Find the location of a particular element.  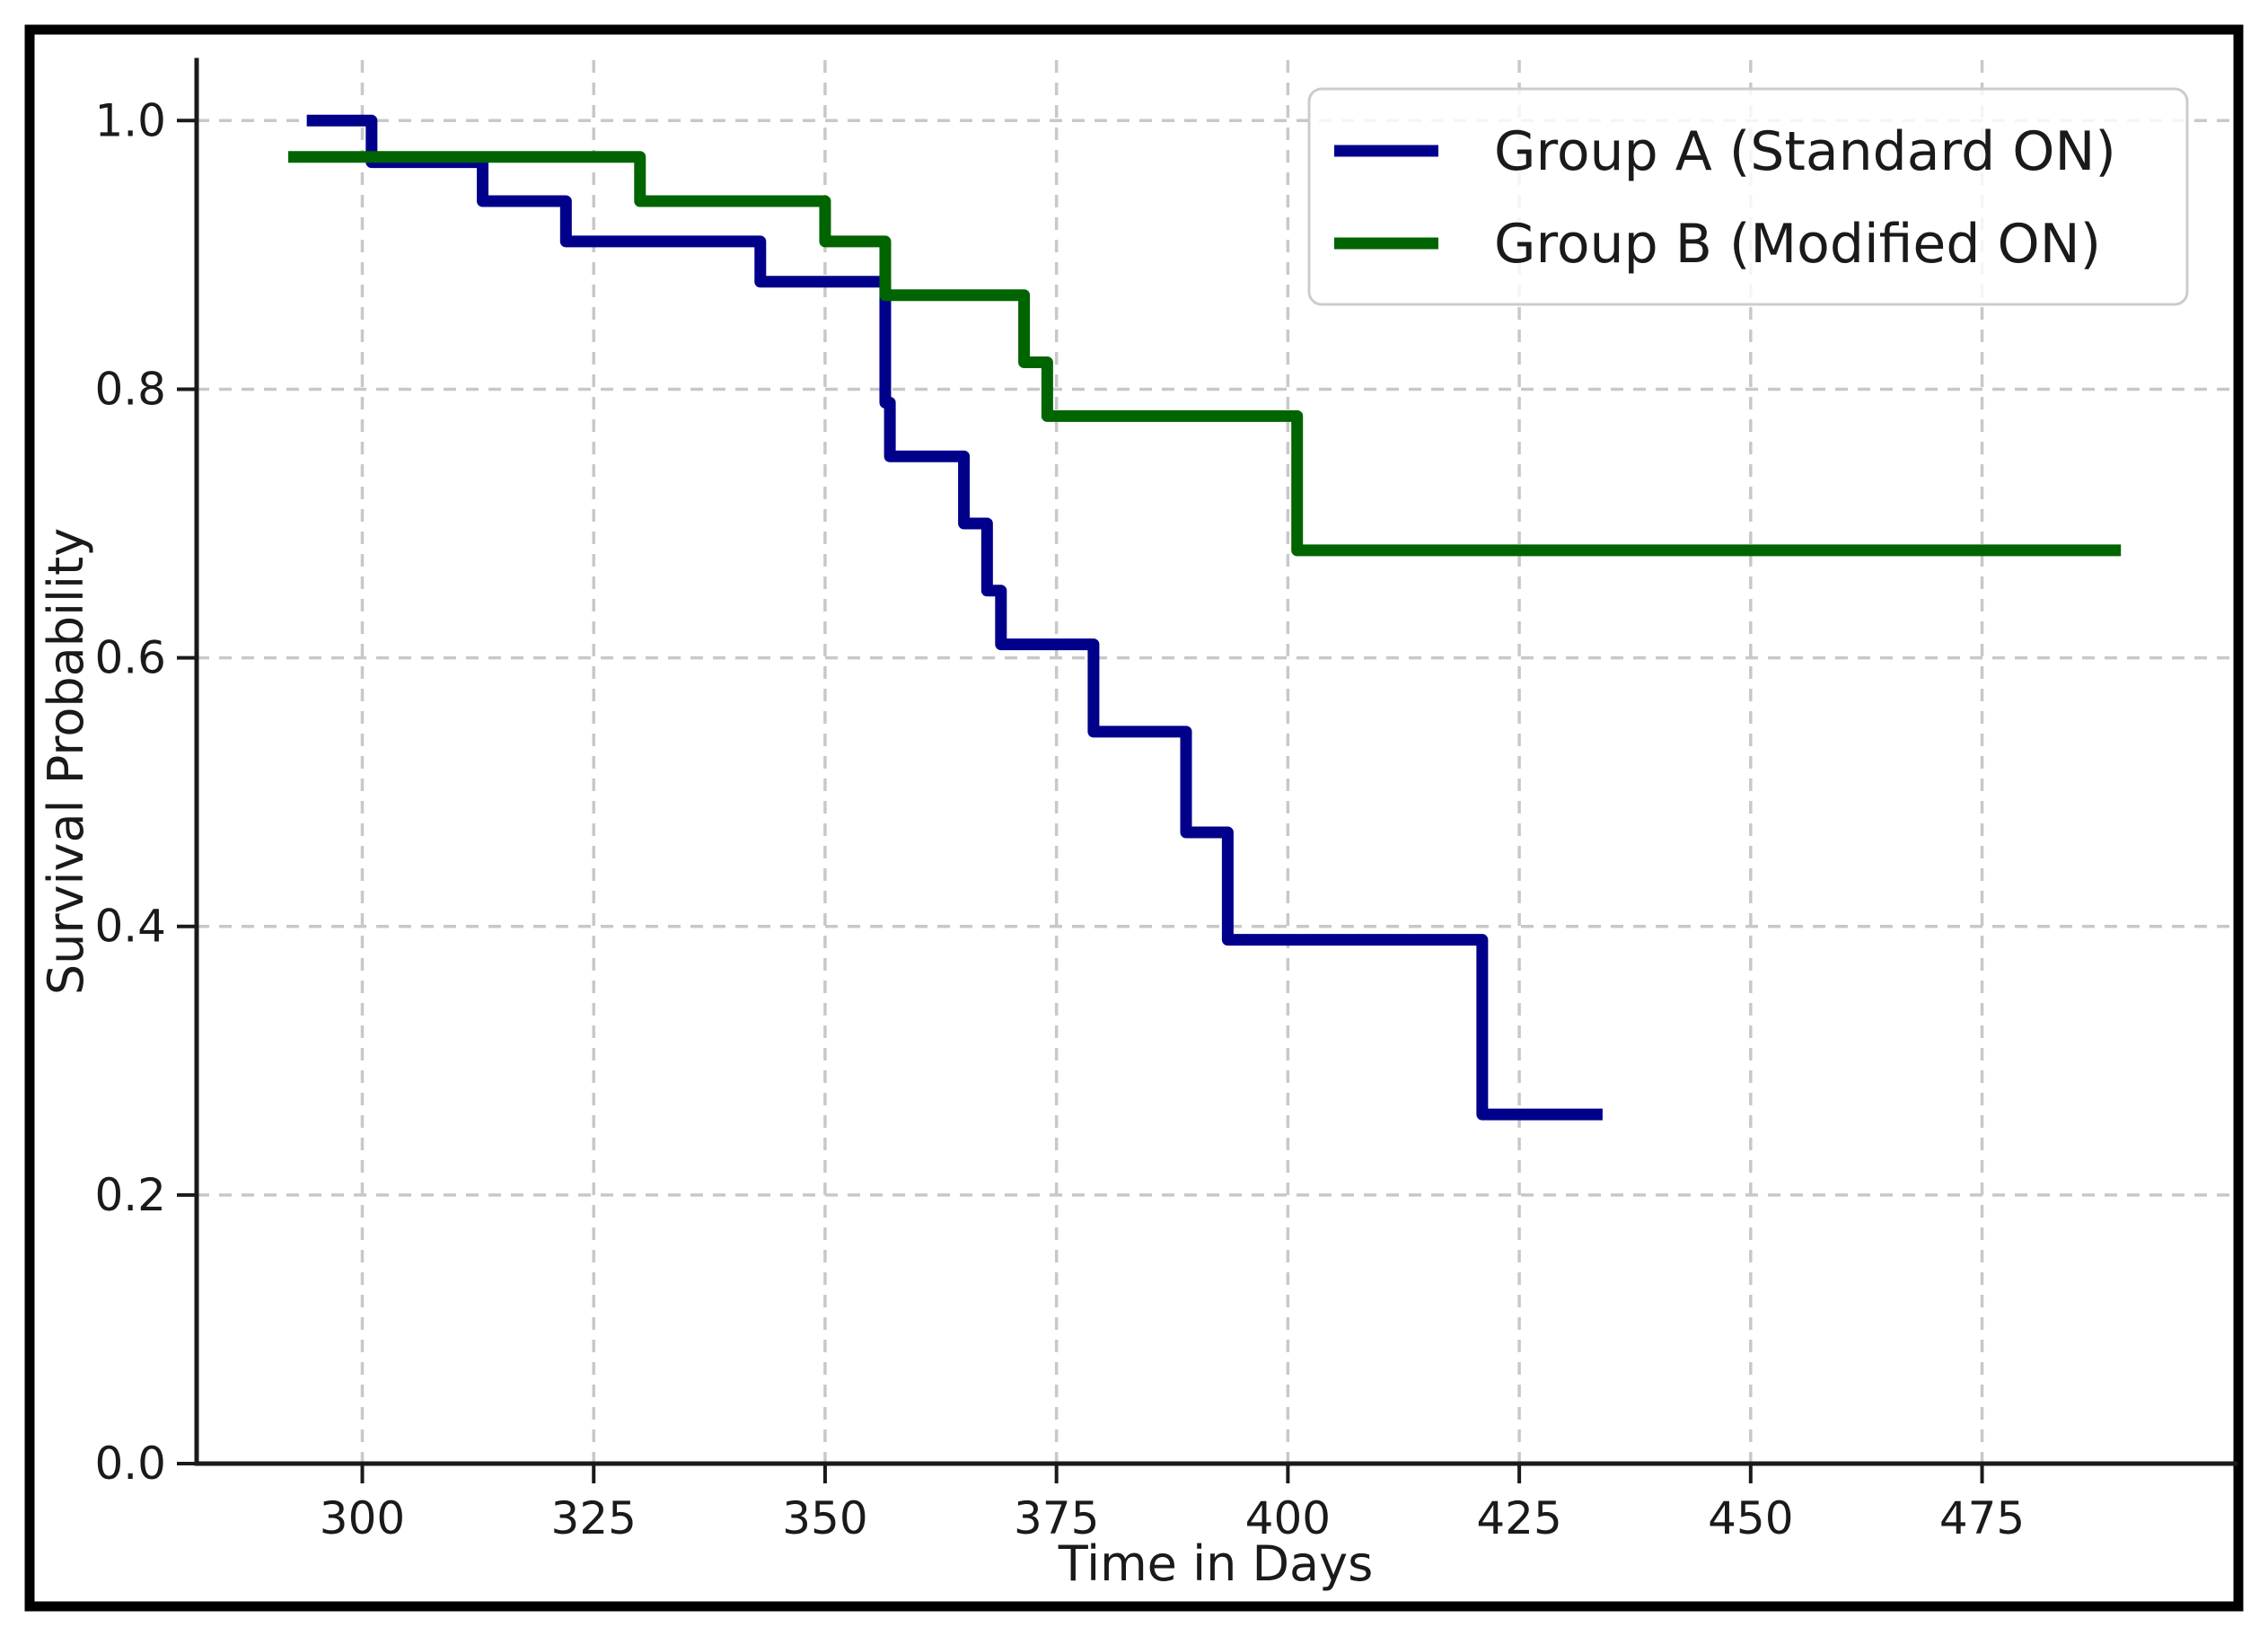

y-tick-label: 0.4 is located at coordinates (130, 927).